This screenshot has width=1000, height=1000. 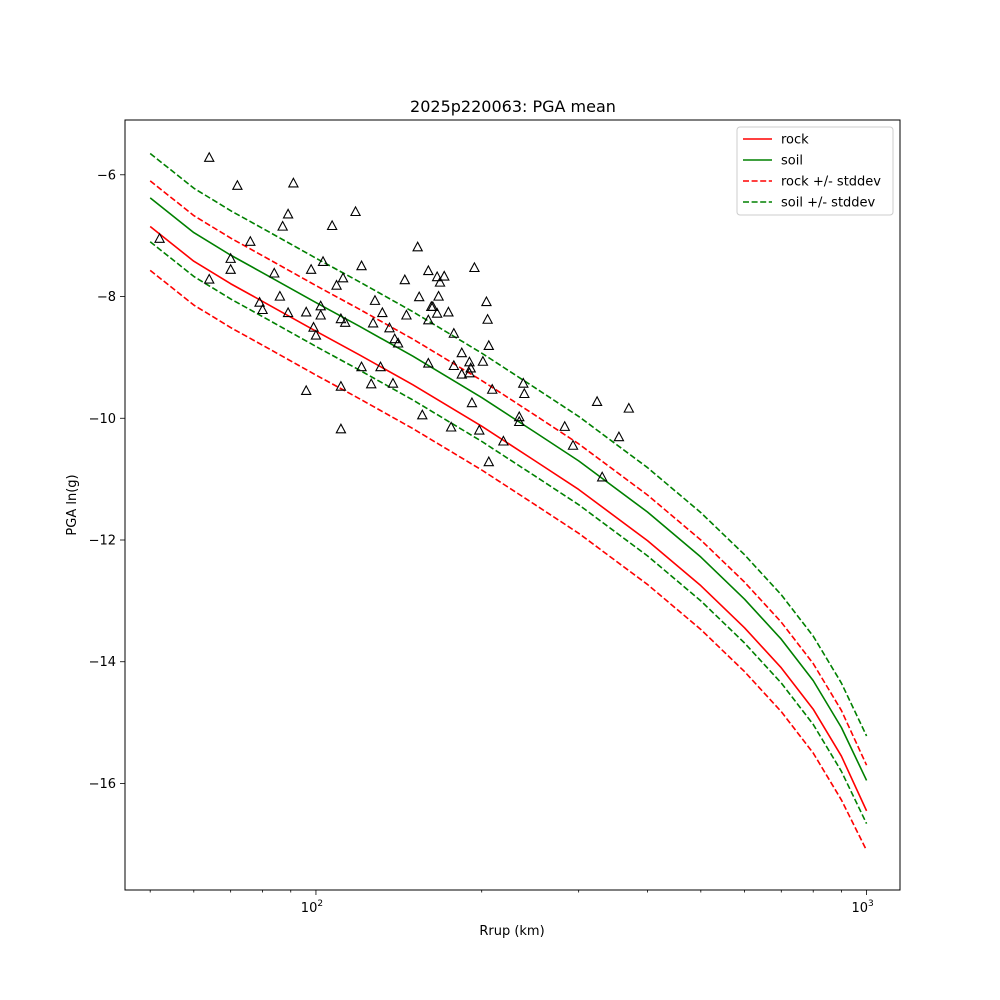 What do you see at coordinates (102, 541) in the screenshot?
I see `y-tick-label-3: −12` at bounding box center [102, 541].